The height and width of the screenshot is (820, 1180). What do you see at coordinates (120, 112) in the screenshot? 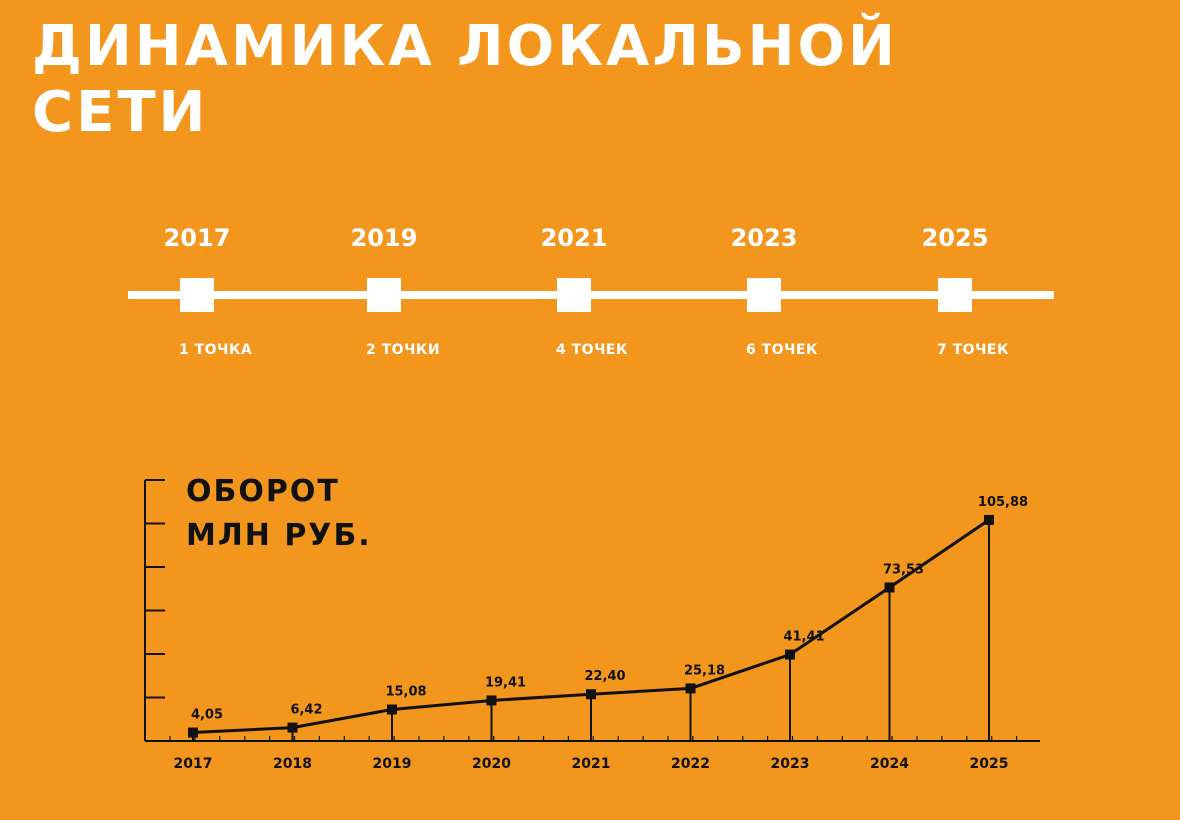
I see `page-title-line-2: сети` at bounding box center [120, 112].